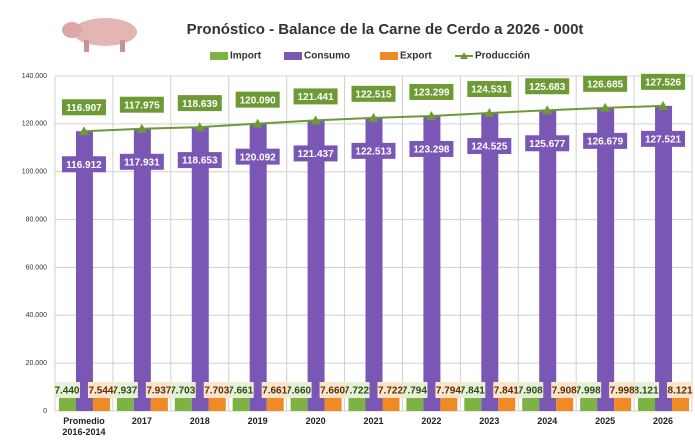  What do you see at coordinates (37, 363) in the screenshot?
I see `y-tick-label: 20.000` at bounding box center [37, 363].